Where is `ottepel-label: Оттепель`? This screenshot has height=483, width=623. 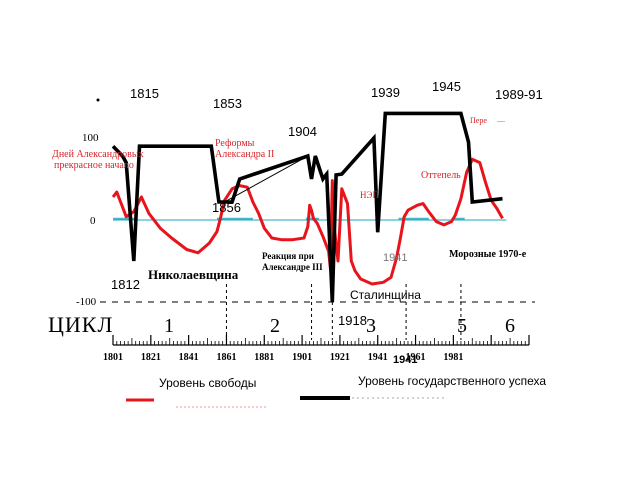 ottepel-label: Оттепель is located at coordinates (441, 175).